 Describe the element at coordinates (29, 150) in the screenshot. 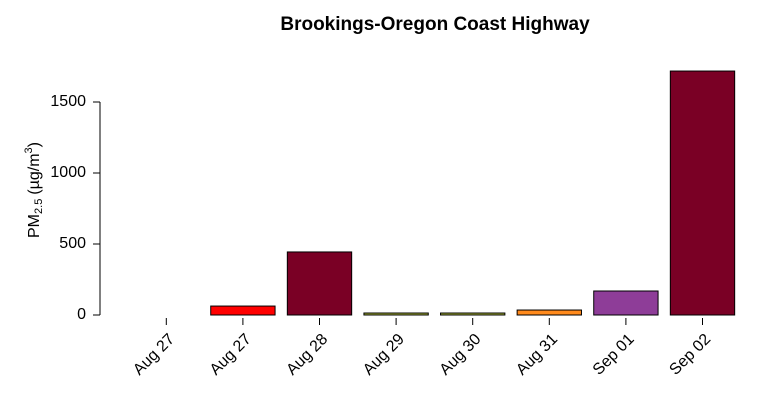

I see `y-label-sup: 3` at that location.